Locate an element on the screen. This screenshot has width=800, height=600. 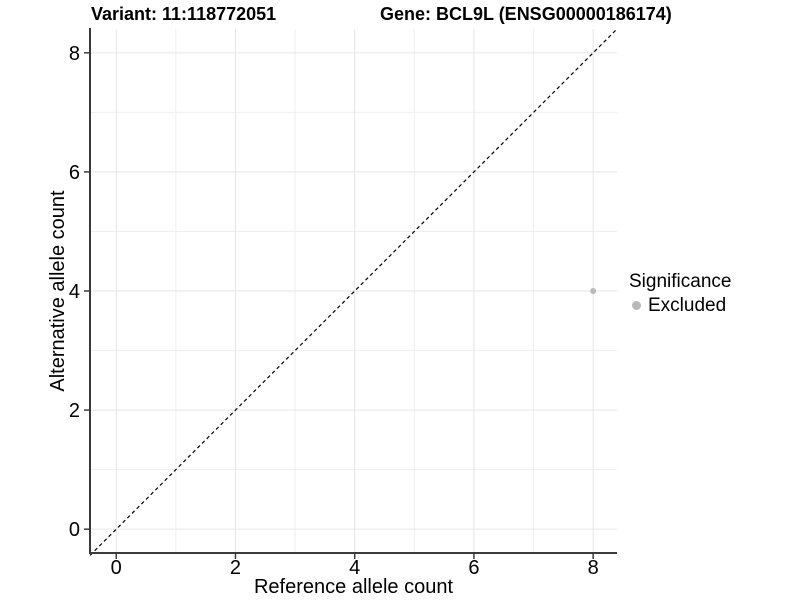
legend-item-excluded: Excluded is located at coordinates (680, 305).